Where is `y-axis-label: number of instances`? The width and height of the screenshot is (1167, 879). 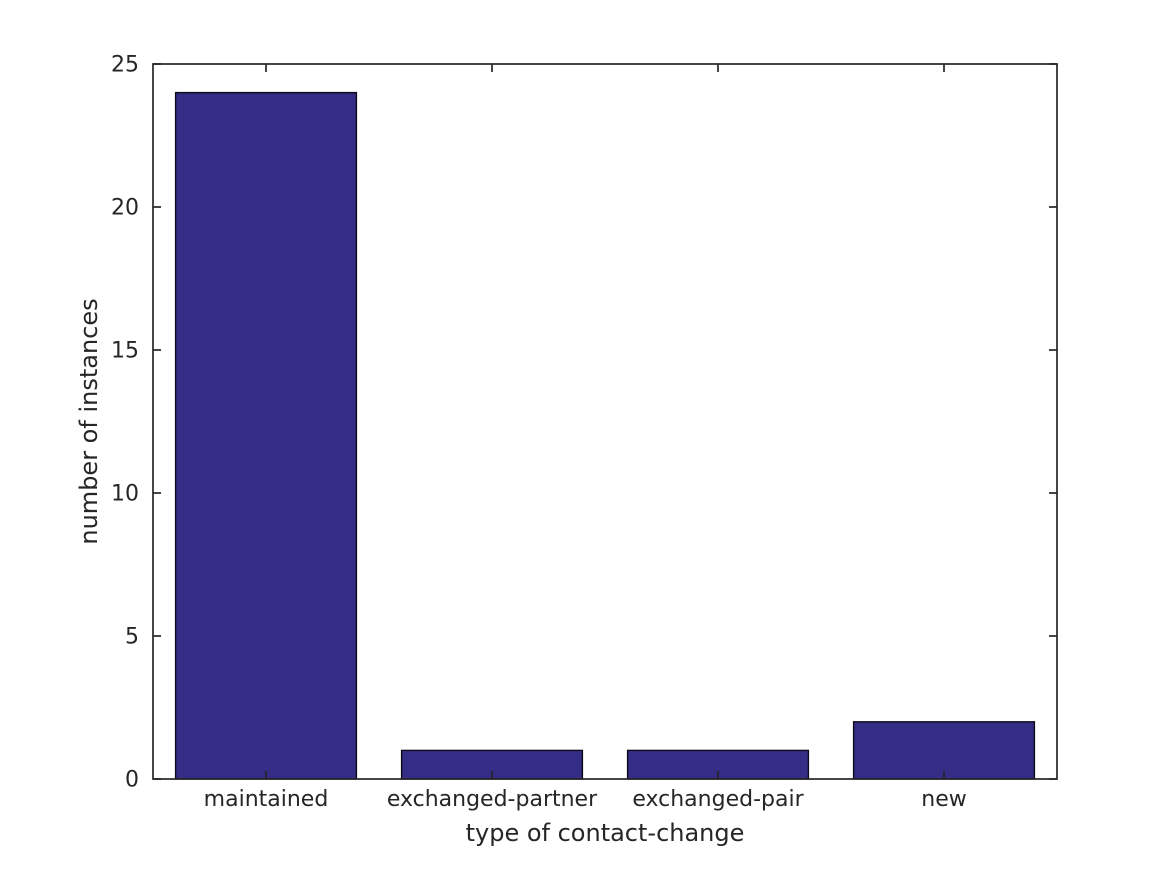 y-axis-label: number of instances is located at coordinates (89, 421).